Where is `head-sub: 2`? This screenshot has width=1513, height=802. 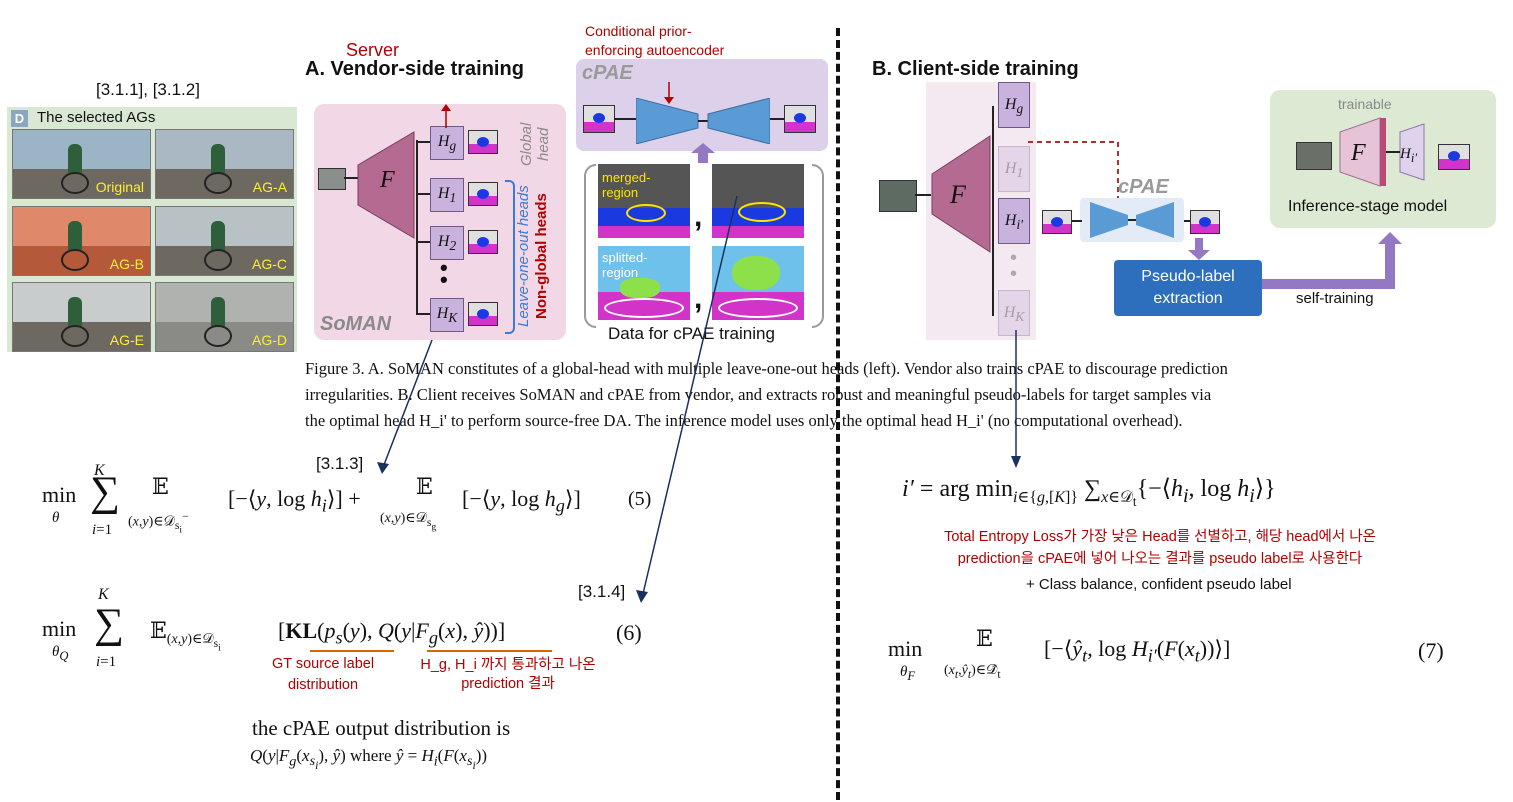 head-sub: 2 is located at coordinates (453, 246).